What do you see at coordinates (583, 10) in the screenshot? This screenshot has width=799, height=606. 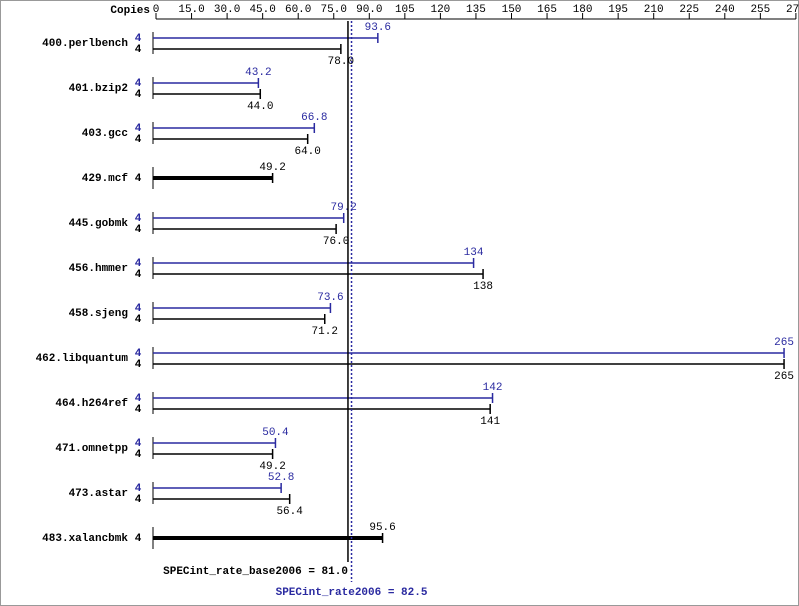 I see `x-tick-label: 180` at bounding box center [583, 10].